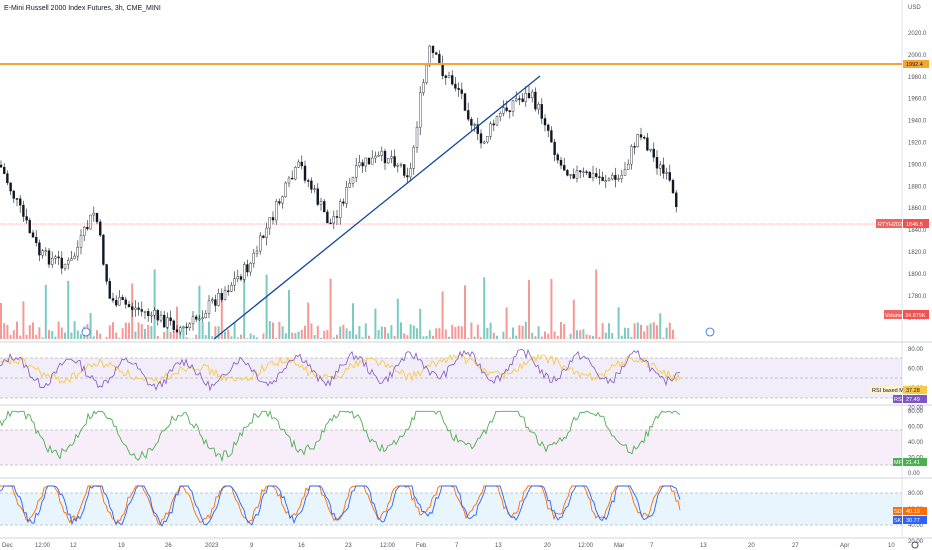 The image size is (932, 550). I want to click on time-axis-label: 12:00, so click(388, 546).